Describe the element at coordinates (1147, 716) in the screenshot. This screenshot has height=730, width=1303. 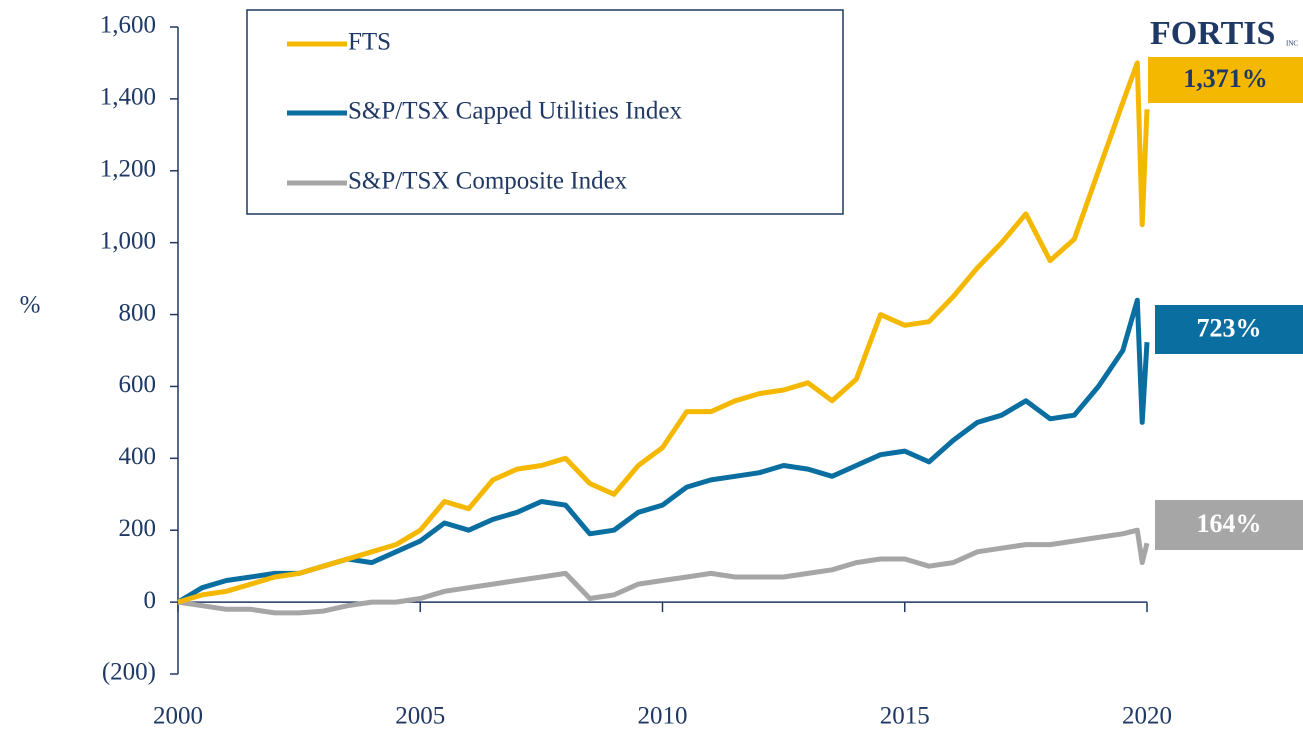
I see `x-tick-label: 2020` at that location.